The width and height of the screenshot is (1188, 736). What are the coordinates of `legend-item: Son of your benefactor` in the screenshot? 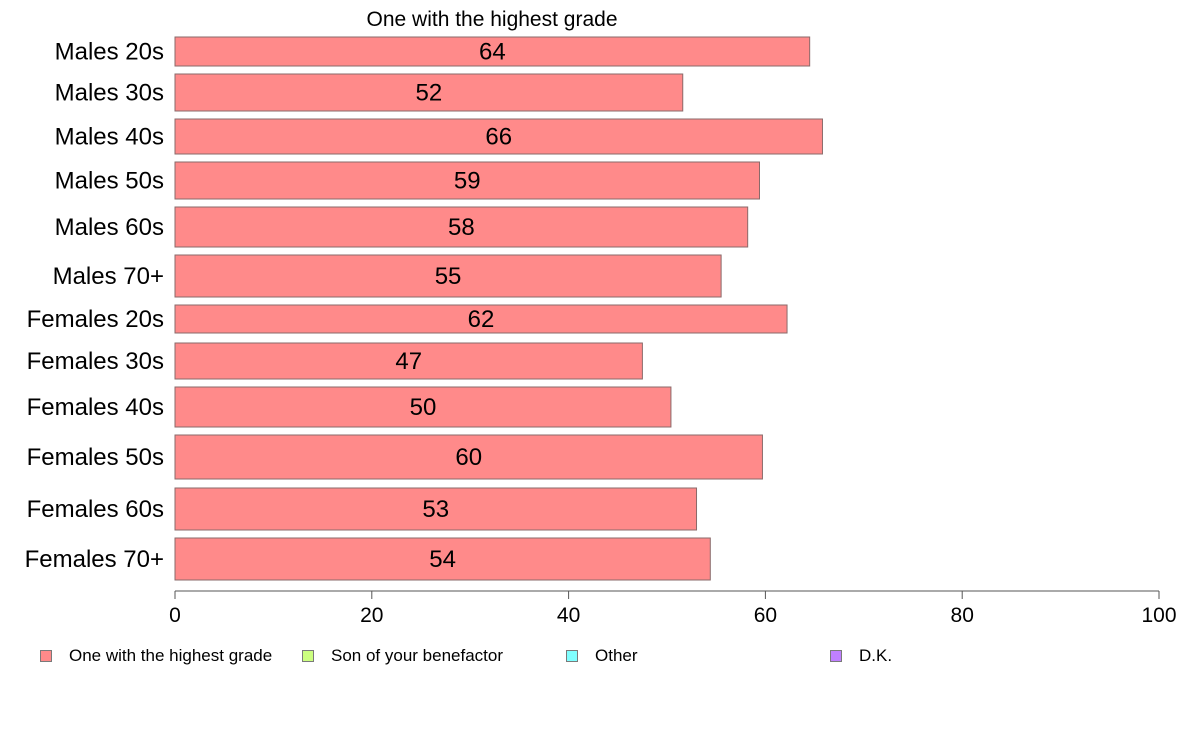 It's located at (402, 656).